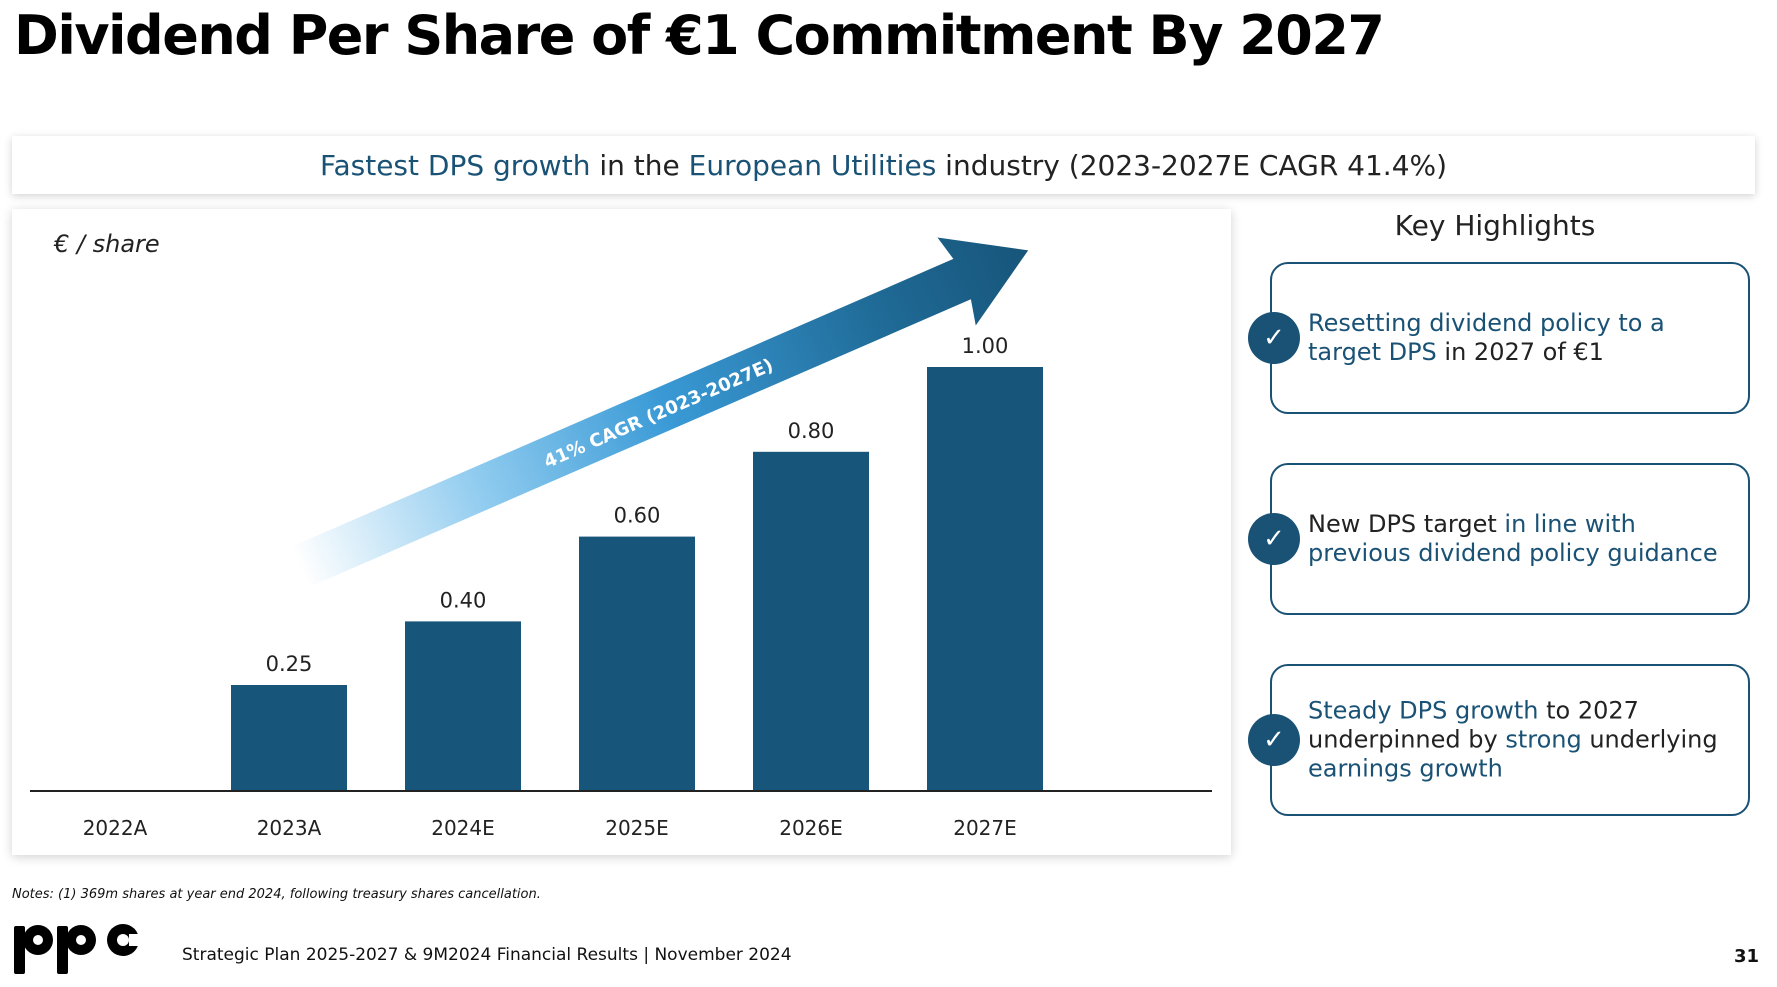 The height and width of the screenshot is (987, 1777). I want to click on key-highlights-title: Key Highlights, so click(1495, 225).